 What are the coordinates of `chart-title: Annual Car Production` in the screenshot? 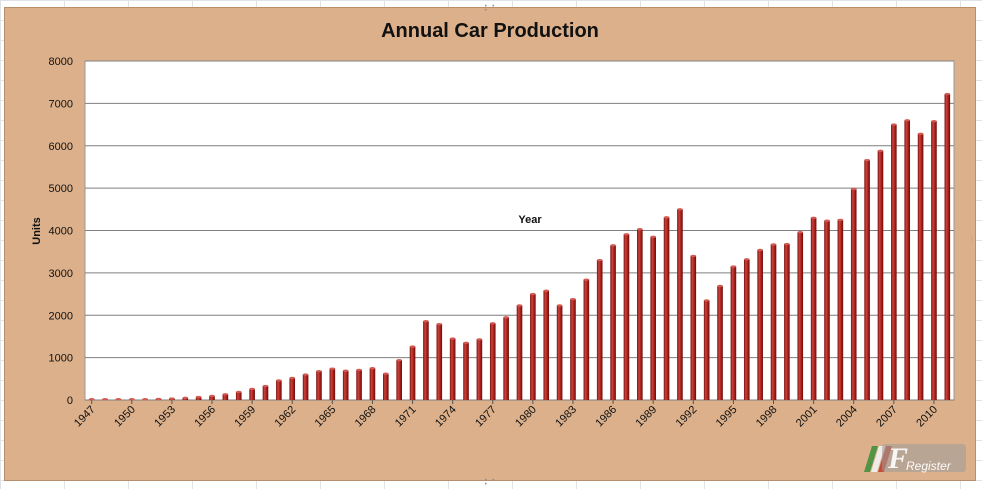 It's located at (490, 31).